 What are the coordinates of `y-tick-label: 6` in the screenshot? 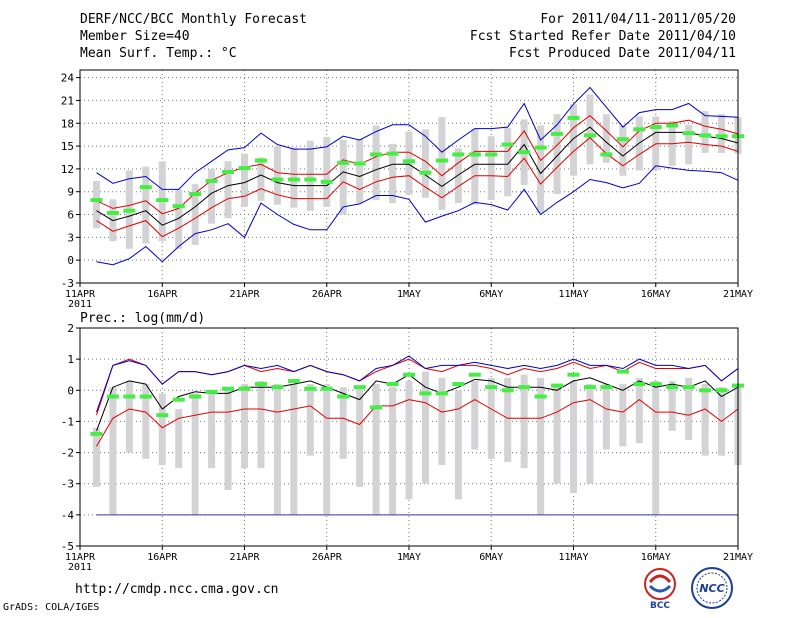 It's located at (70, 215).